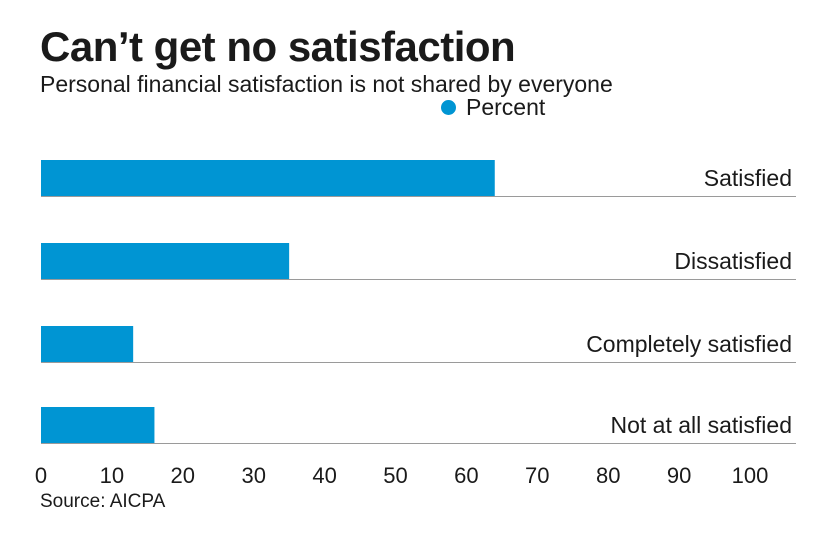 Image resolution: width=840 pixels, height=547 pixels. What do you see at coordinates (395, 475) in the screenshot?
I see `x-tick-label: 50` at bounding box center [395, 475].